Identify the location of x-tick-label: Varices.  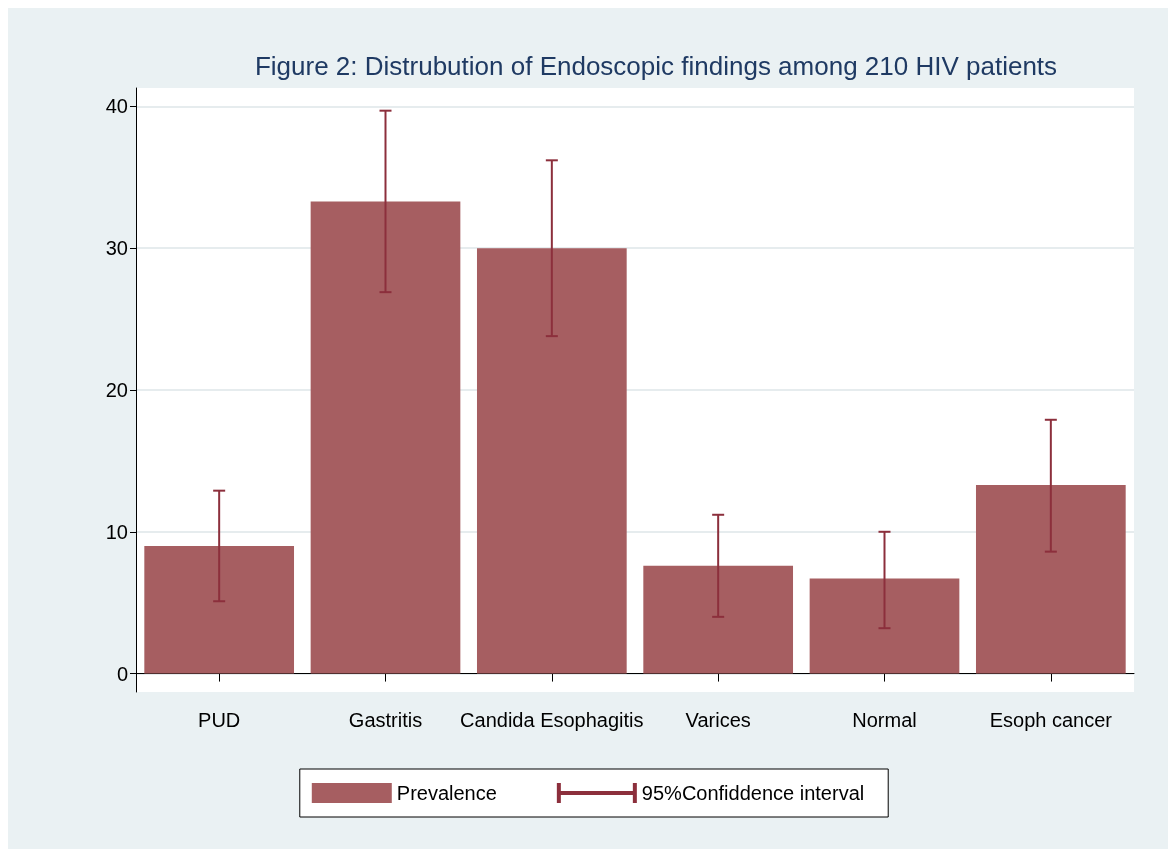
(718, 720).